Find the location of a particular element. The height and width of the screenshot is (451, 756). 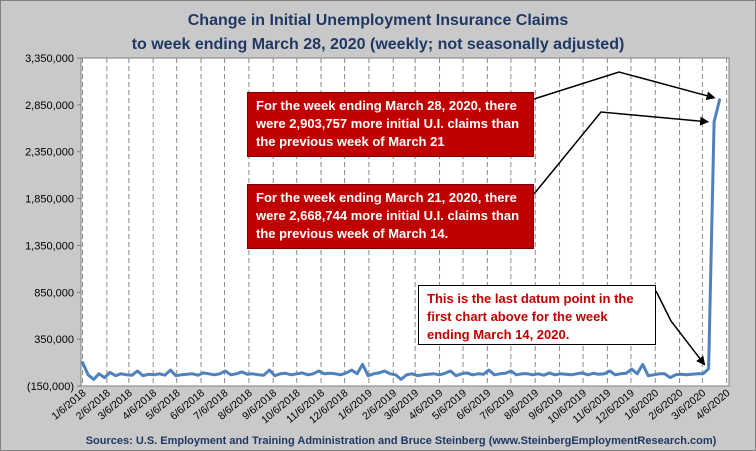

y-tick-label: 1,850,000 is located at coordinates (49, 200).